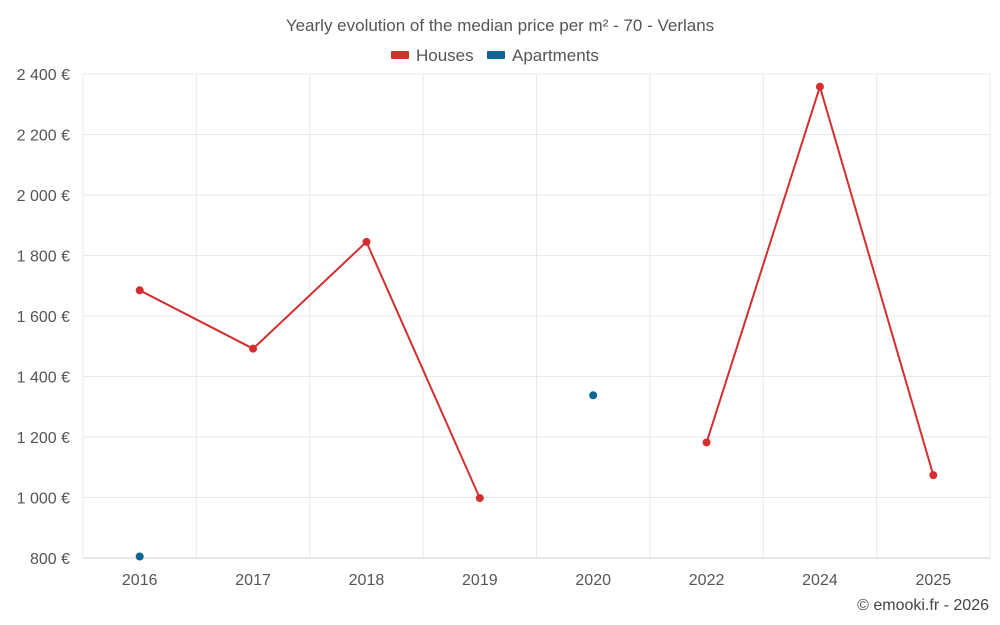 The height and width of the screenshot is (625, 1000). I want to click on y-tick-label: 1 200 €, so click(43, 438).